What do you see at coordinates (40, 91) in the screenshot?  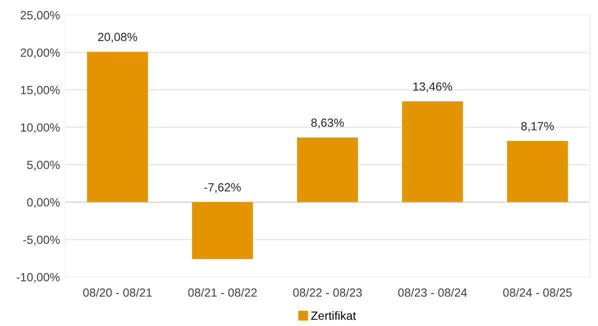 I see `y-tick-label: 15,00%` at bounding box center [40, 91].